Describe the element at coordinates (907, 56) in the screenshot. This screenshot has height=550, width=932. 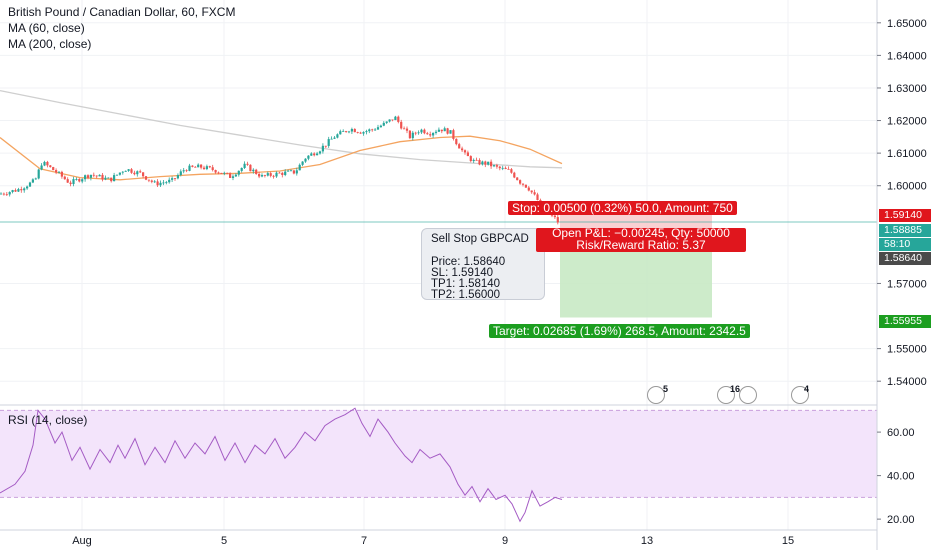
I see `price-tick-label: 1.64000` at that location.